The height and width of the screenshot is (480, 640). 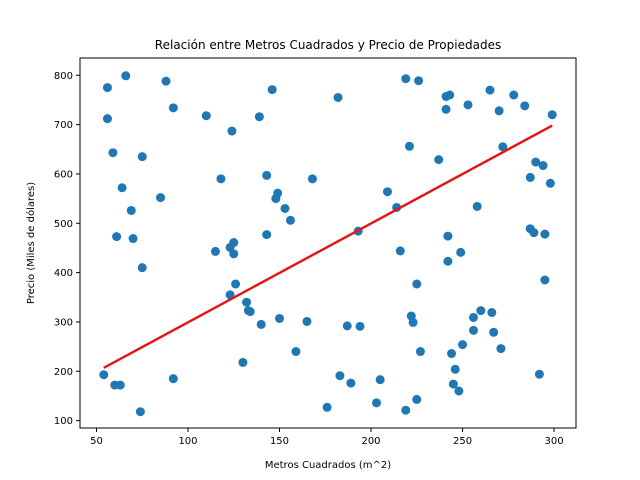 I want to click on y-tick-label: 400, so click(x=63, y=273).